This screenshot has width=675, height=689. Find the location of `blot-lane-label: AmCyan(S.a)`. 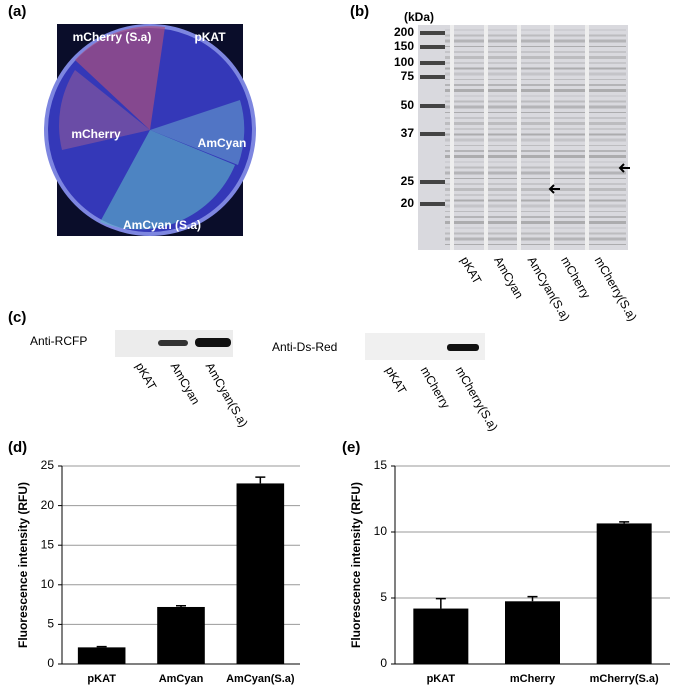

blot-lane-label: AmCyan(S.a) is located at coordinates (227, 394).